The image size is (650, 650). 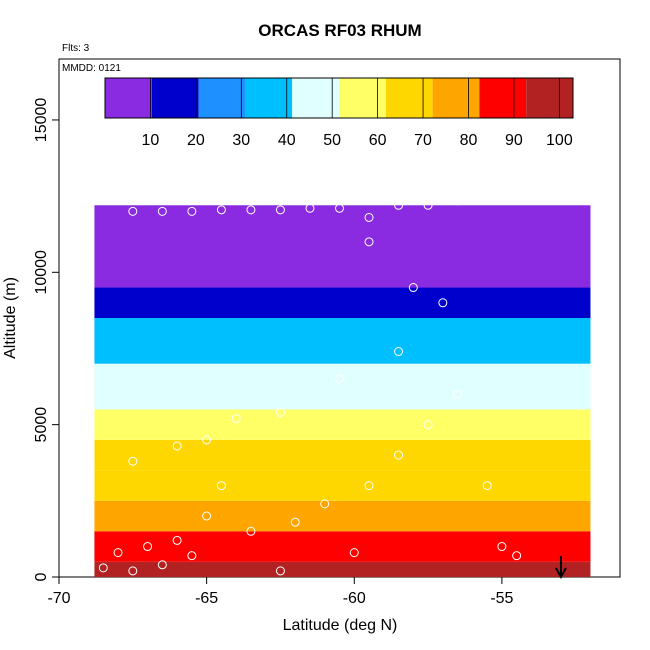 I want to click on colorbar-tick-label: 100, so click(x=559, y=140).